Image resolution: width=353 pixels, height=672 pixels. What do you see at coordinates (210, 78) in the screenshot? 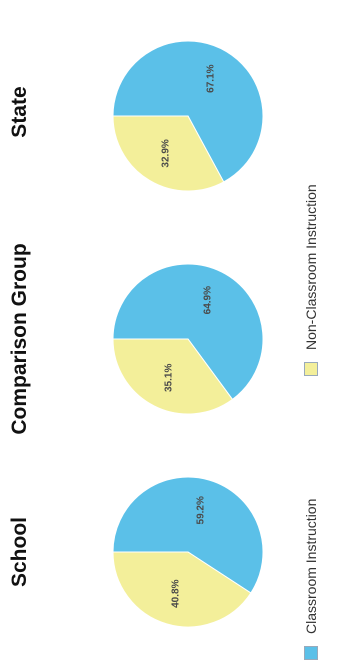
I see `slice-label-state-classroom: 67.1%` at bounding box center [210, 78].